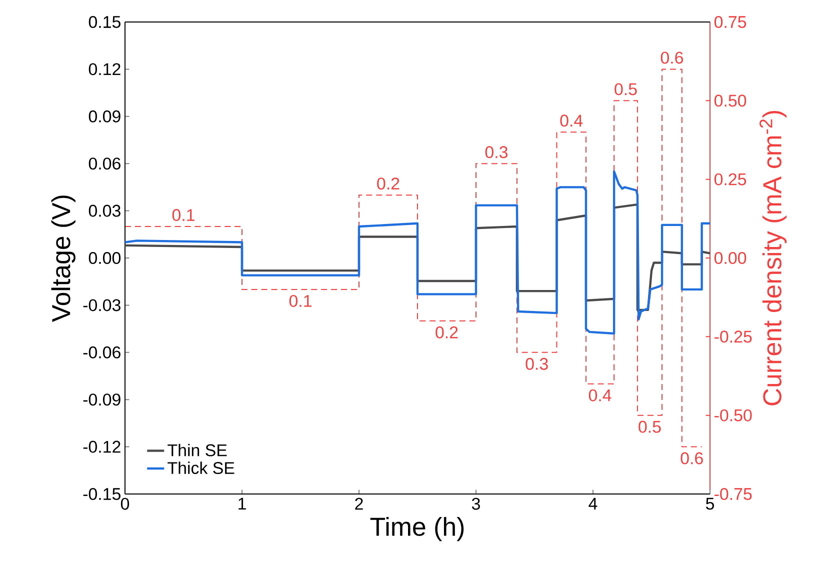  I want to click on x-tick-label: 4, so click(593, 504).